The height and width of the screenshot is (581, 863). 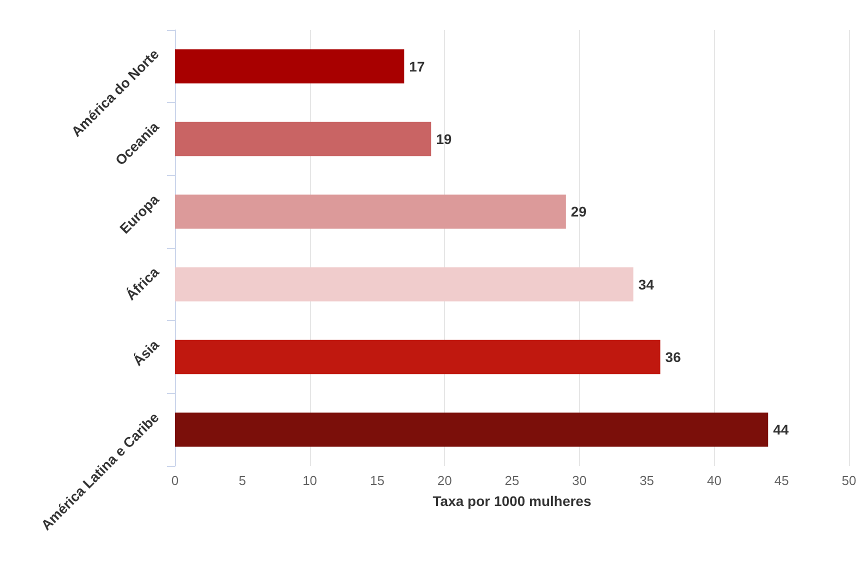 I want to click on x-tick-label: 50, so click(x=849, y=480).